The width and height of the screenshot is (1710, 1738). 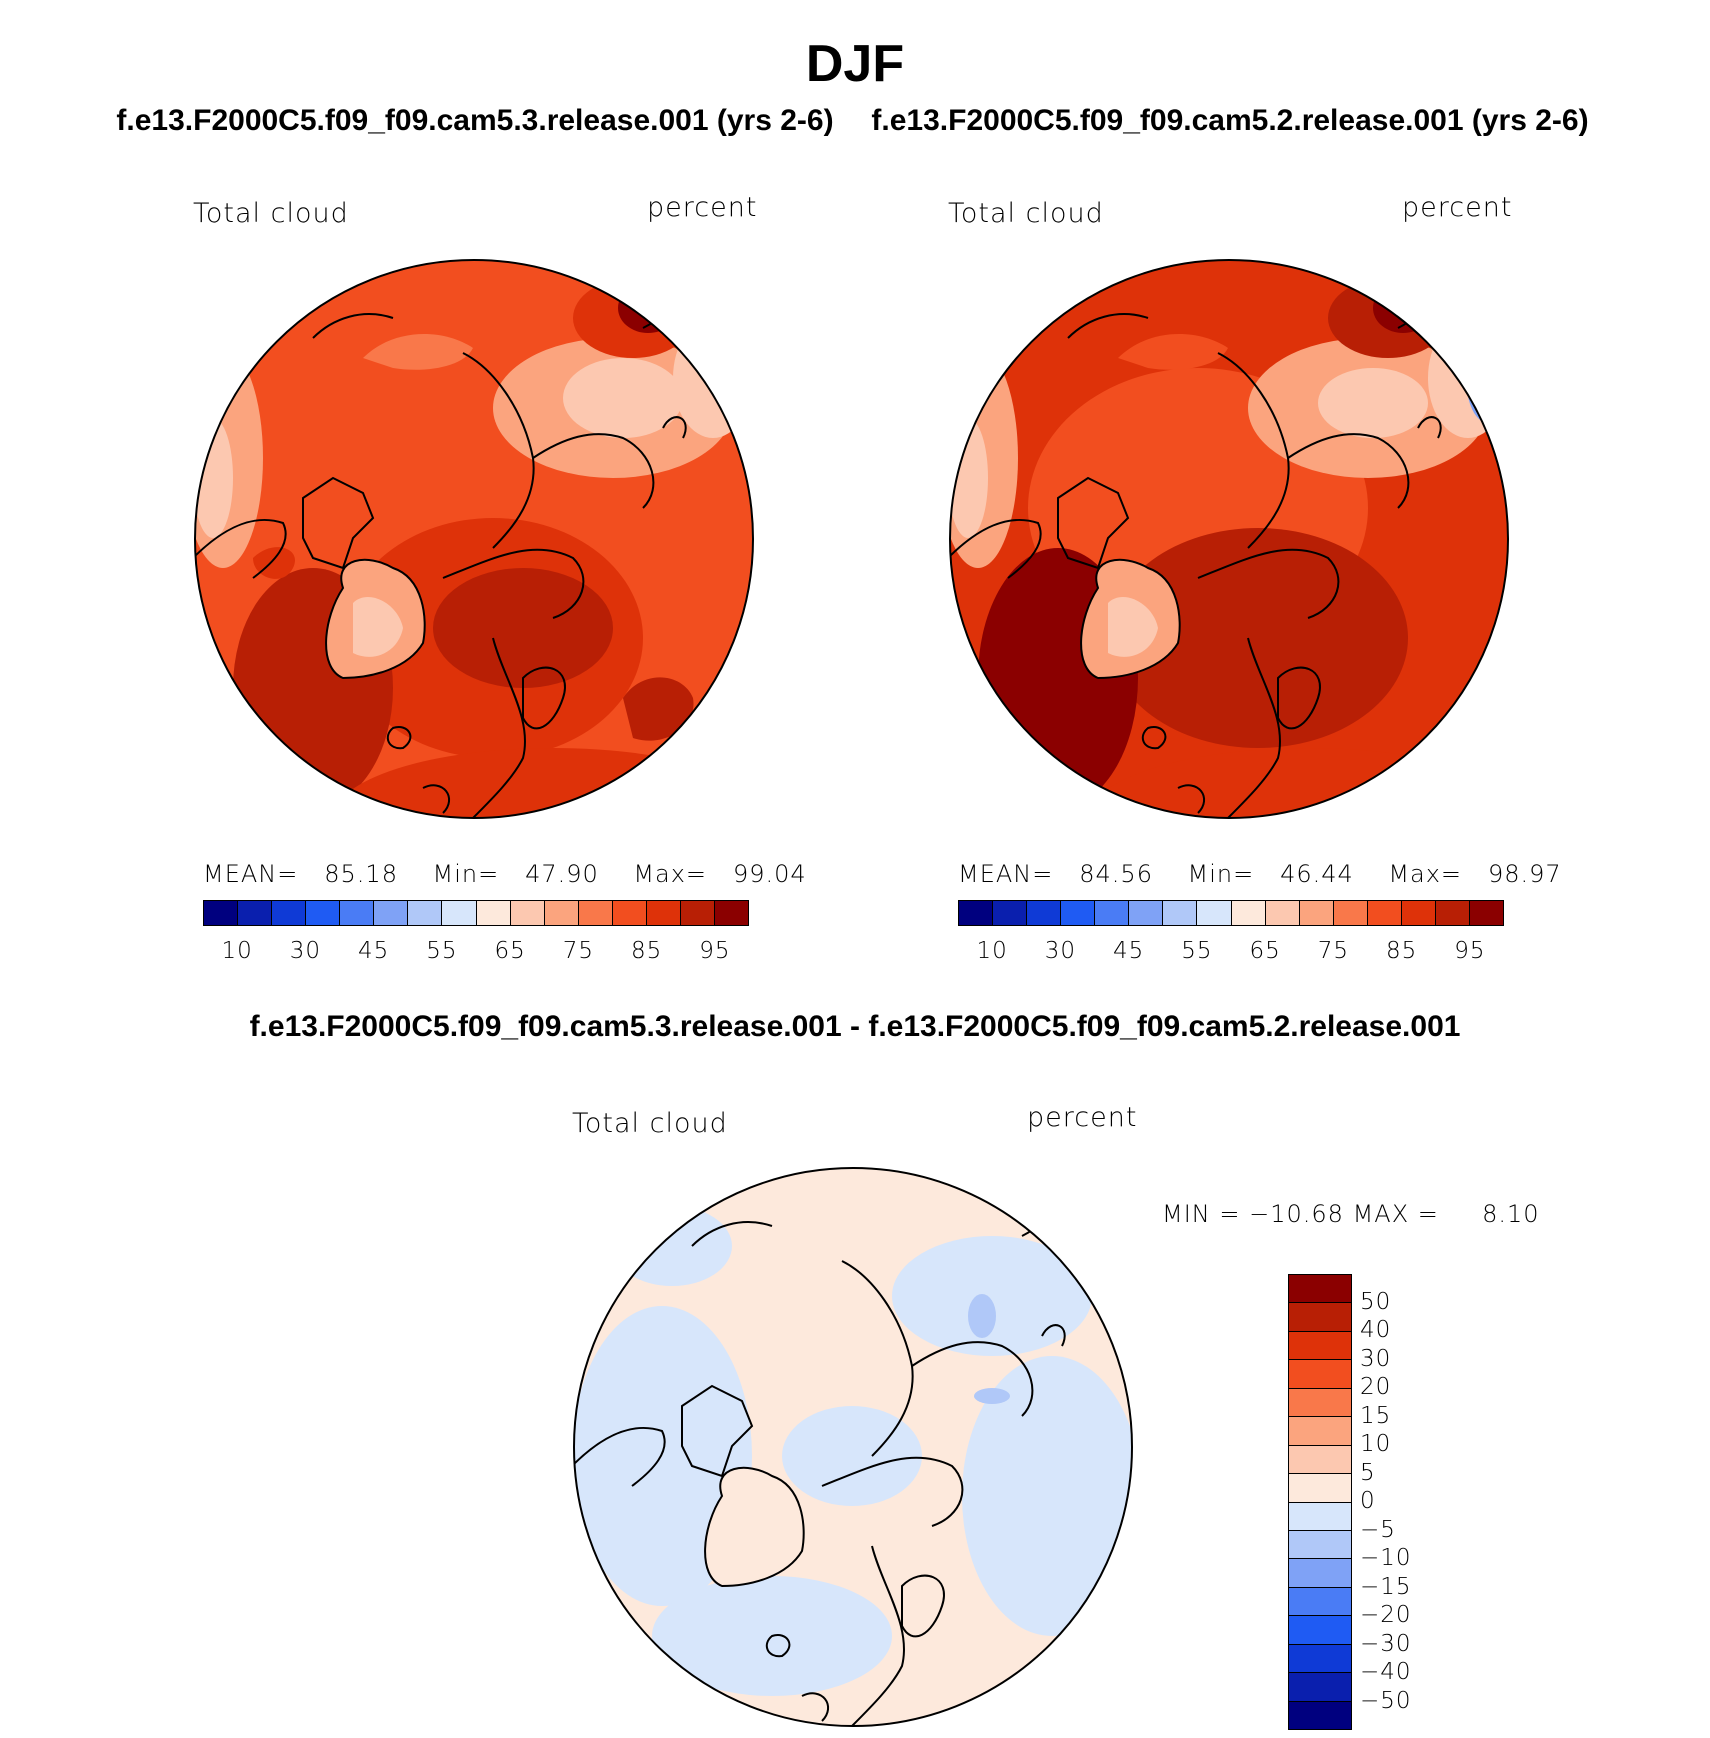 I want to click on left-polar-map, so click(x=474, y=539).